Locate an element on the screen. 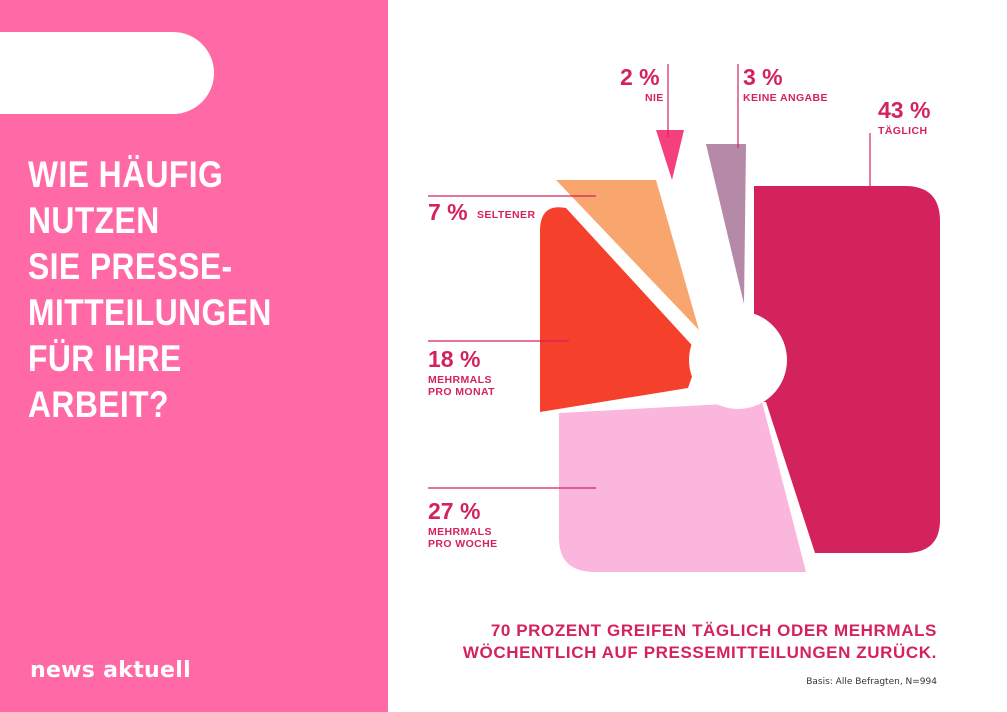  desc-label-rarely: SELTENER is located at coordinates (506, 215).